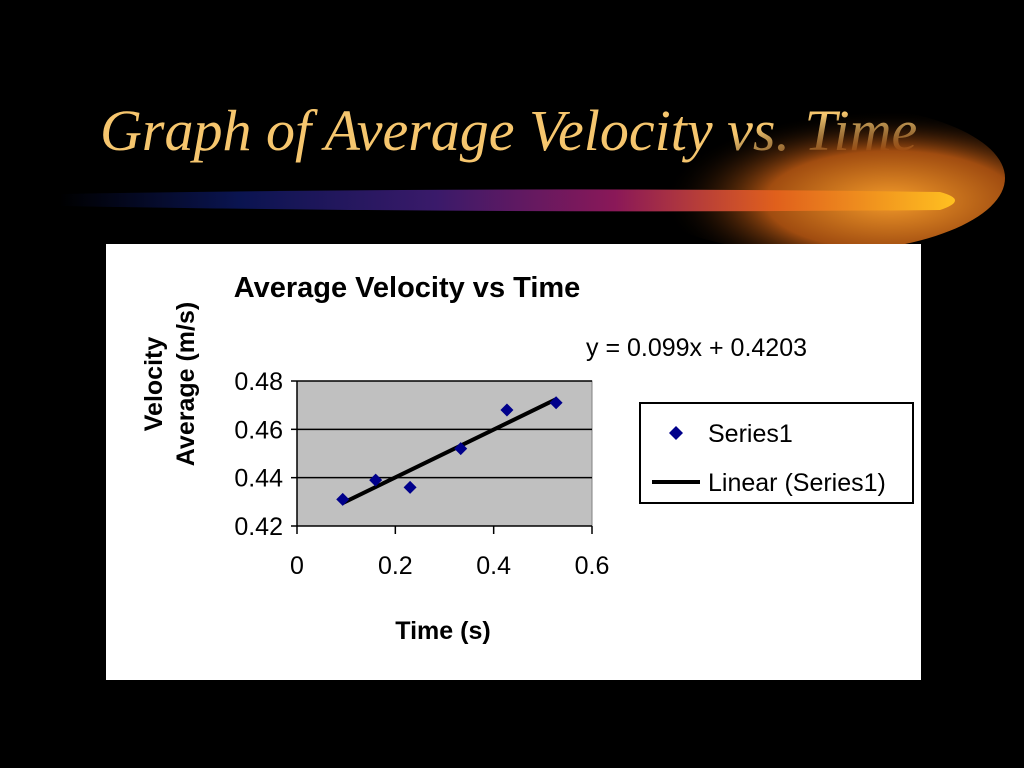  I want to click on chart-marks, so click(449, 451).